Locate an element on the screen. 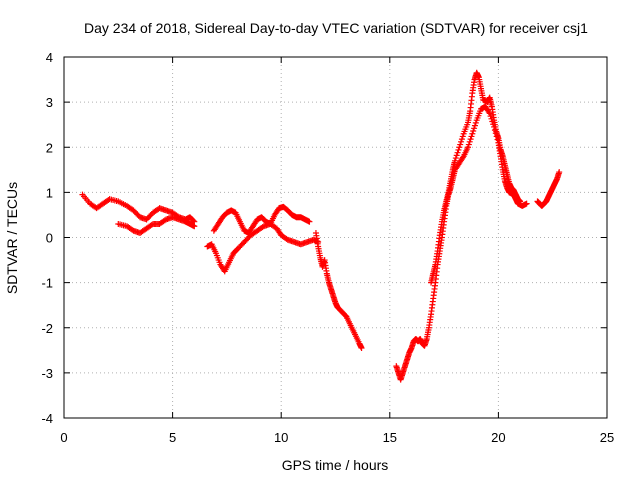  y-tick-label: -2 is located at coordinates (47, 328).